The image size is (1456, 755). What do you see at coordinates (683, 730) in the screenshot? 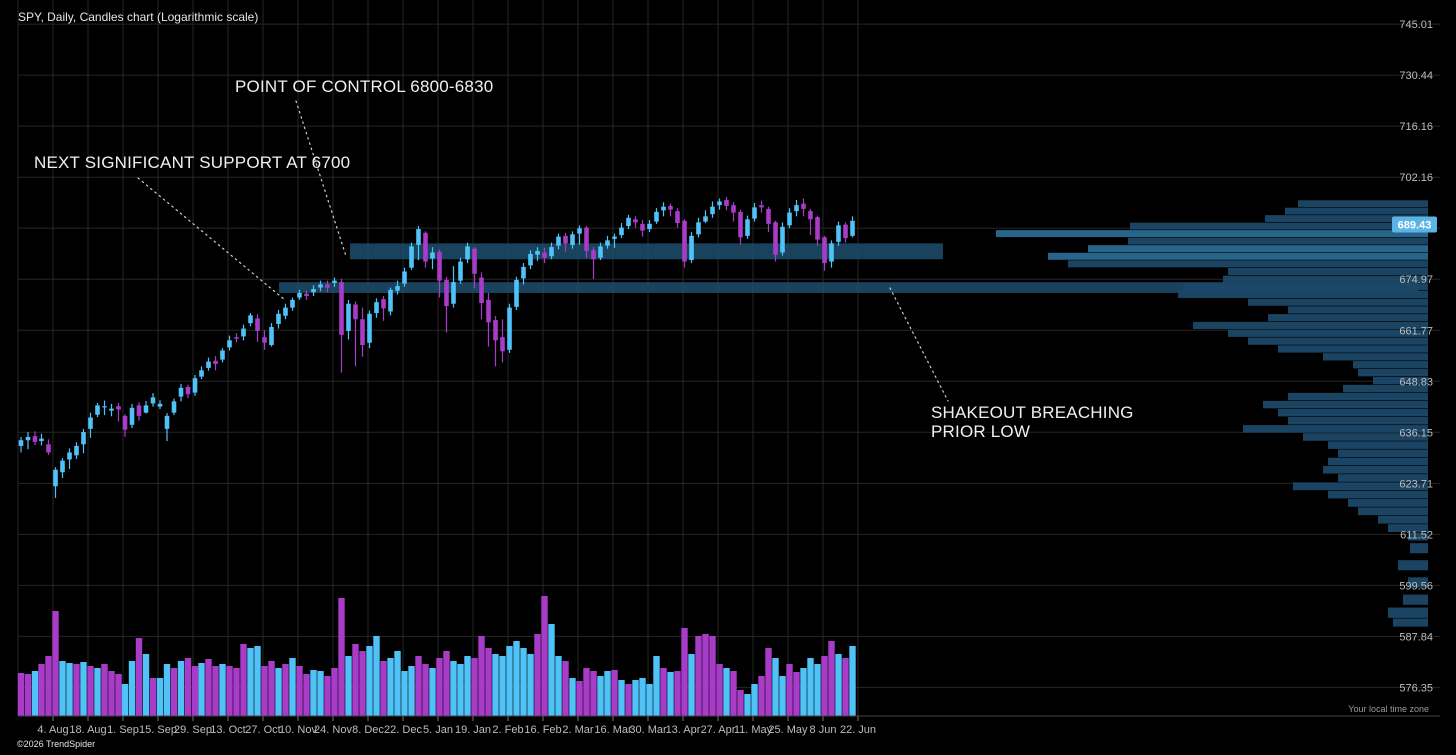
I see `x-tick-label: 13. Apr` at bounding box center [683, 730].